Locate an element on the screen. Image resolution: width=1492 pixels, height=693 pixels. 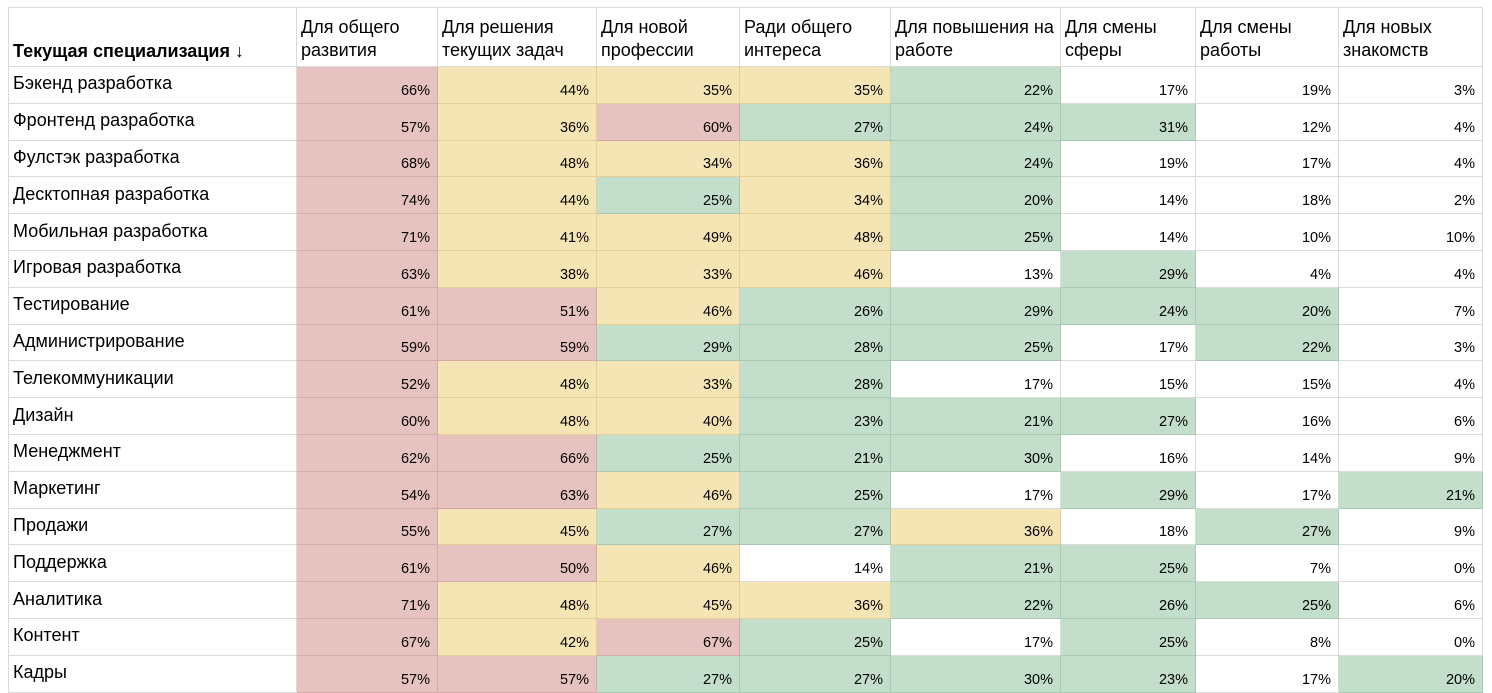
value-cell: 12% is located at coordinates (1267, 121).